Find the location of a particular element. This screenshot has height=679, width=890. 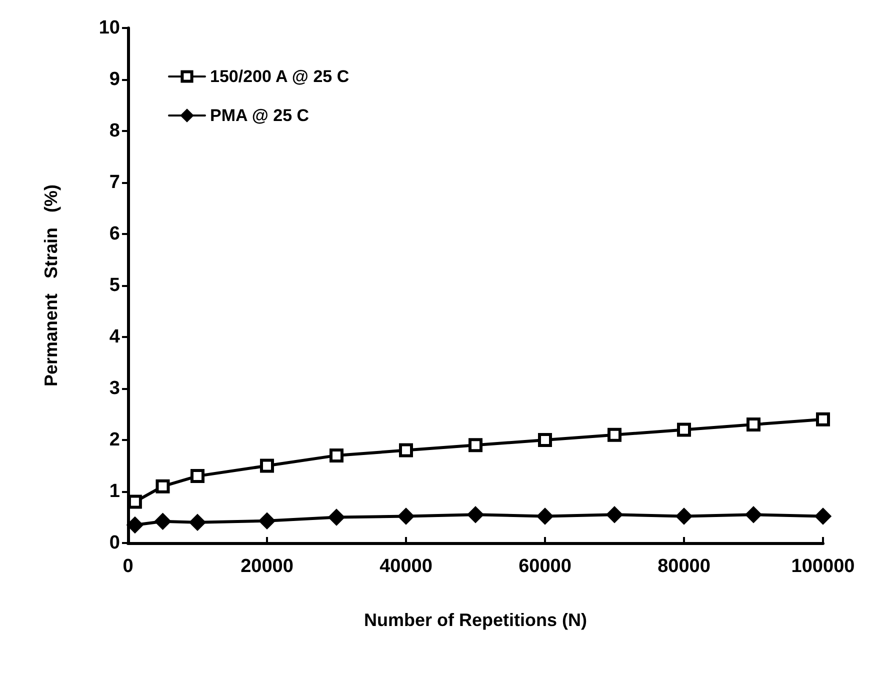

y-tick-label: 8 is located at coordinates (114, 131).